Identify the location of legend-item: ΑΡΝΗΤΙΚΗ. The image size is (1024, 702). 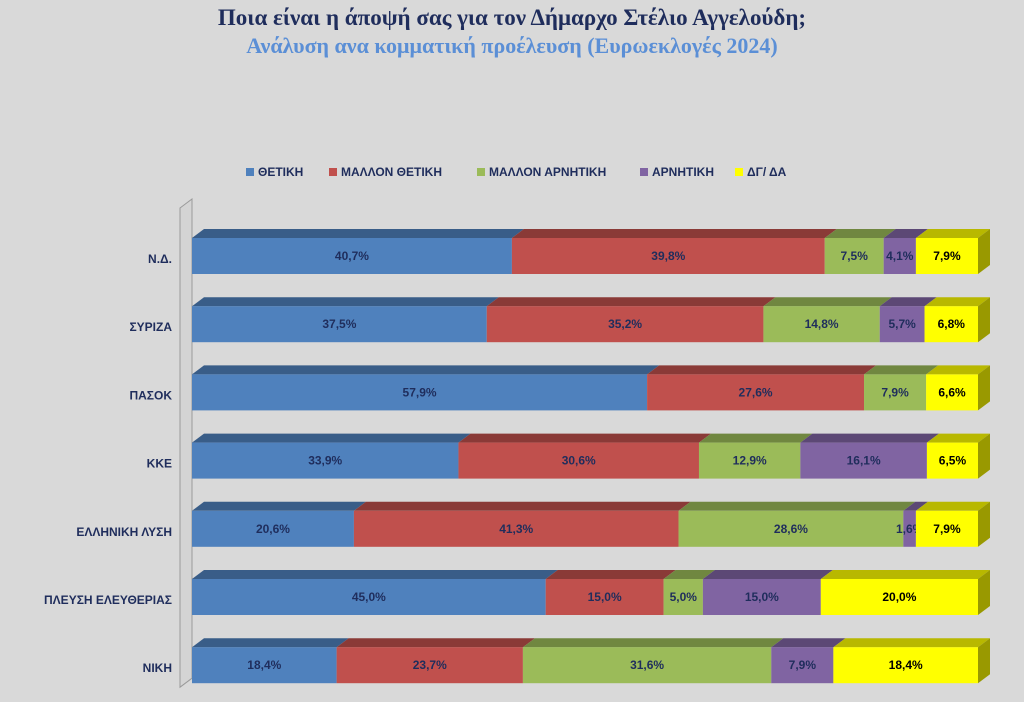
(677, 172).